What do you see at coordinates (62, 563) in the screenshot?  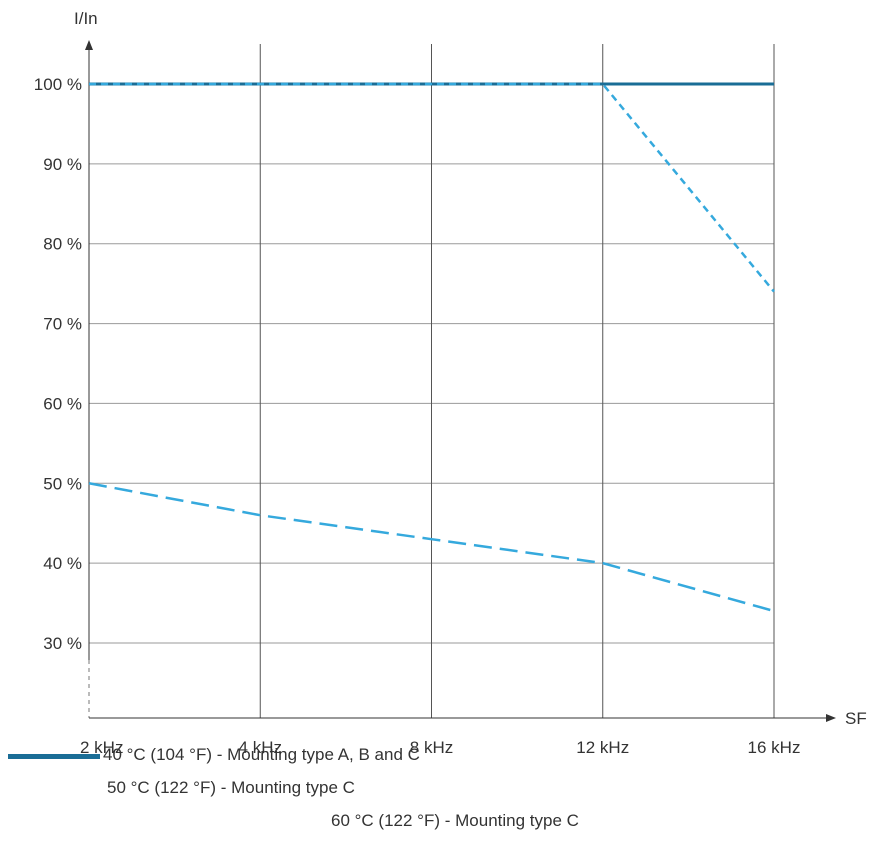 I see `y-tick-label: 40 %` at bounding box center [62, 563].